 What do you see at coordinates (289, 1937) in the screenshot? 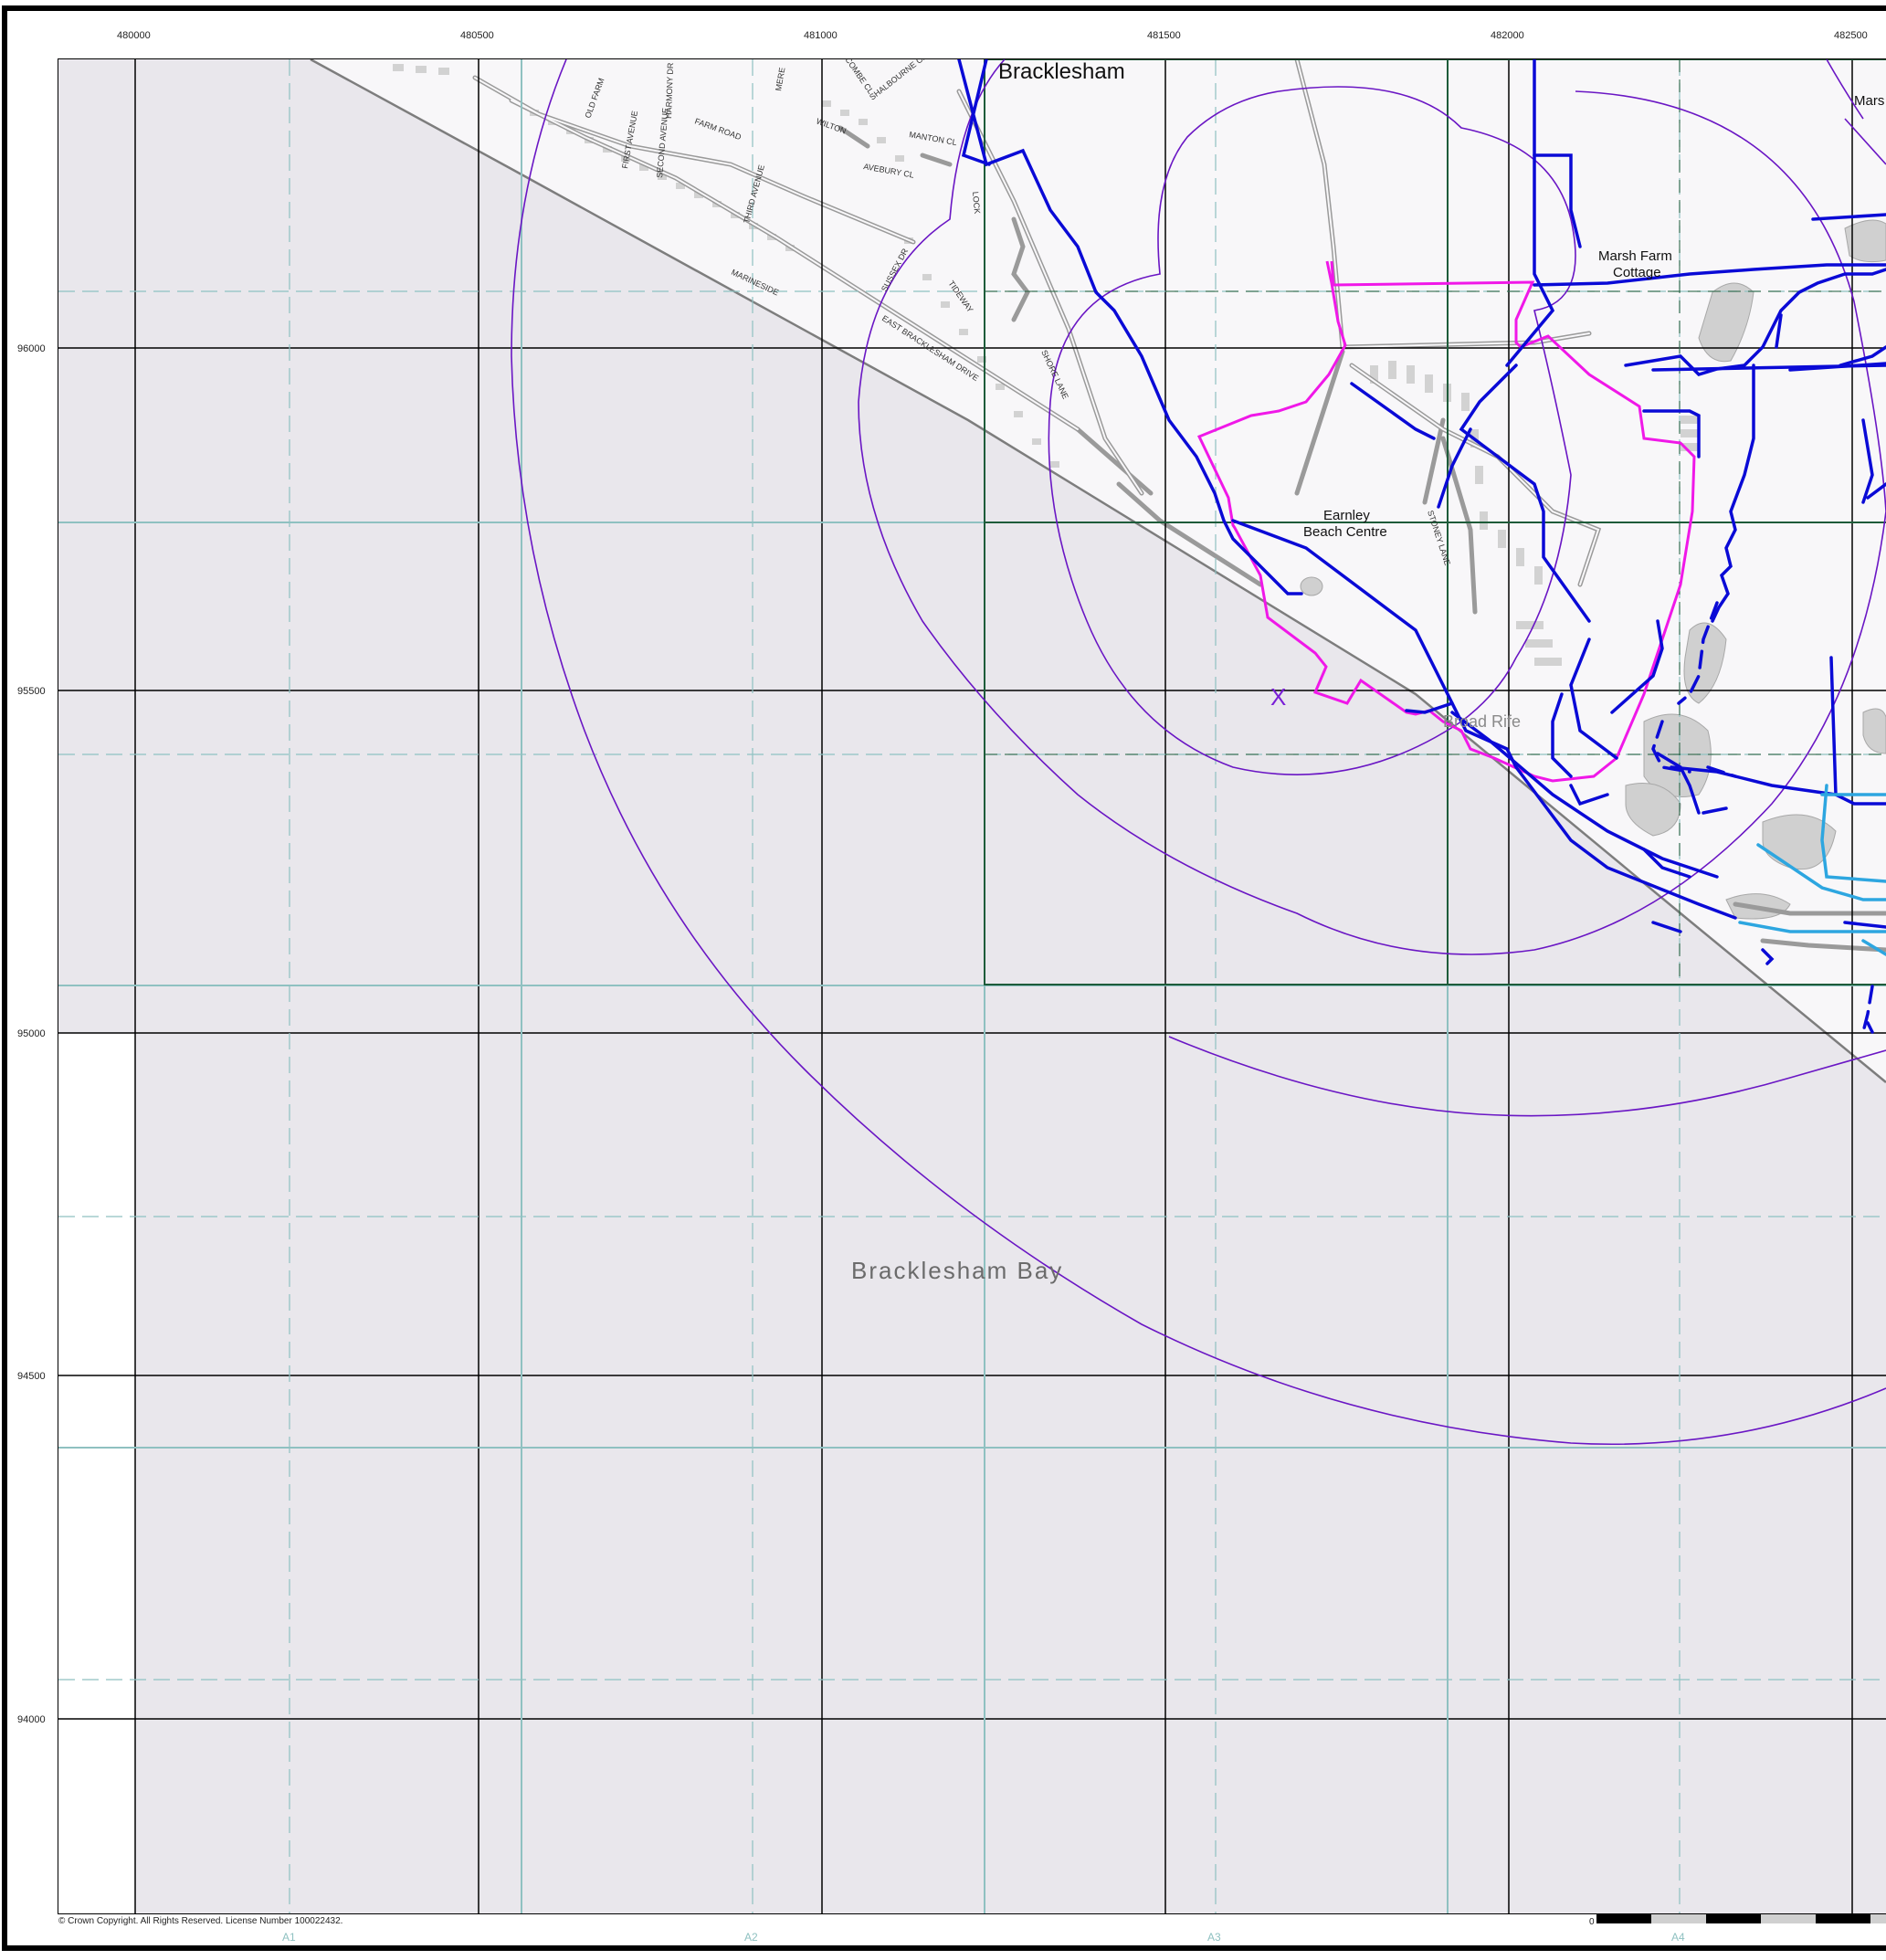
I see `sheet-label: A1` at bounding box center [289, 1937].